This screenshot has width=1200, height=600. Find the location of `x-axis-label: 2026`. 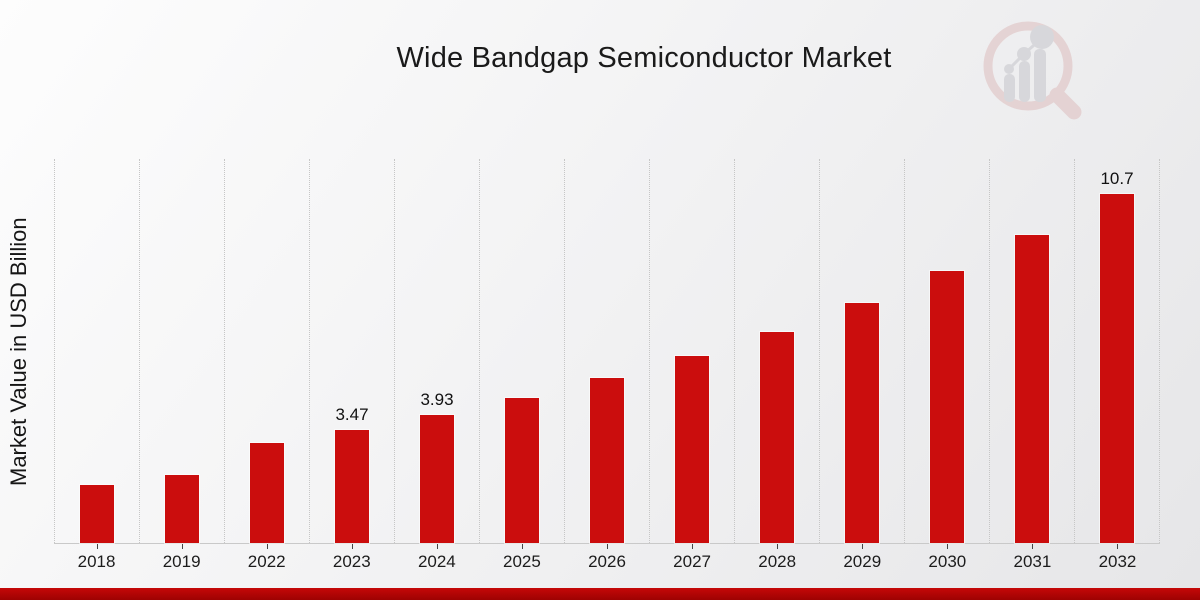

x-axis-label: 2026 is located at coordinates (607, 561).